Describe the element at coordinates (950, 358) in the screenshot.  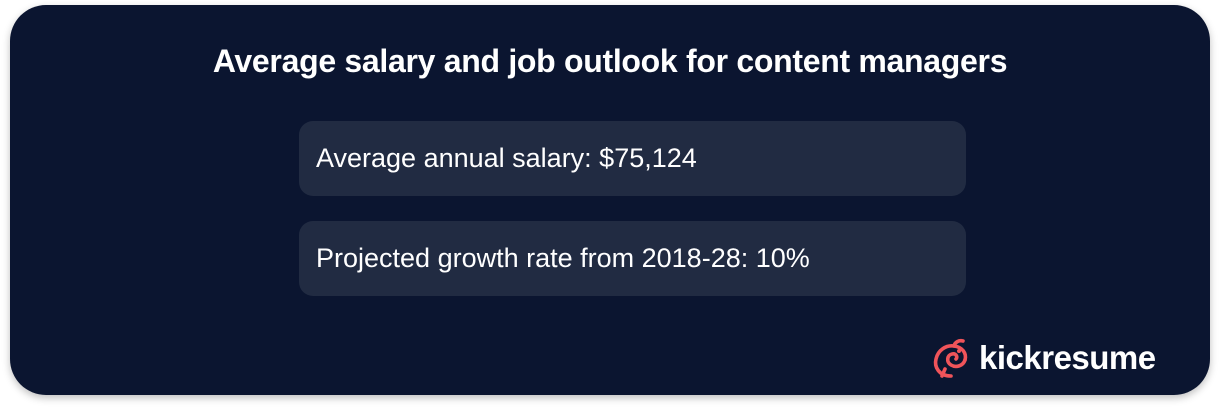
I see `logo-icon` at that location.